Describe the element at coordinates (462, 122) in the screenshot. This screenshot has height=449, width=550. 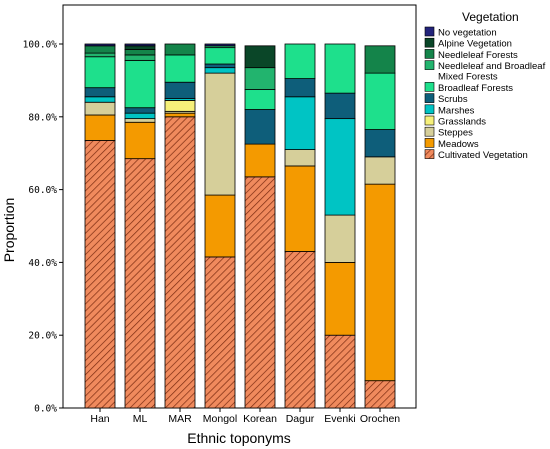
I see `legend-label: Grasslands` at that location.